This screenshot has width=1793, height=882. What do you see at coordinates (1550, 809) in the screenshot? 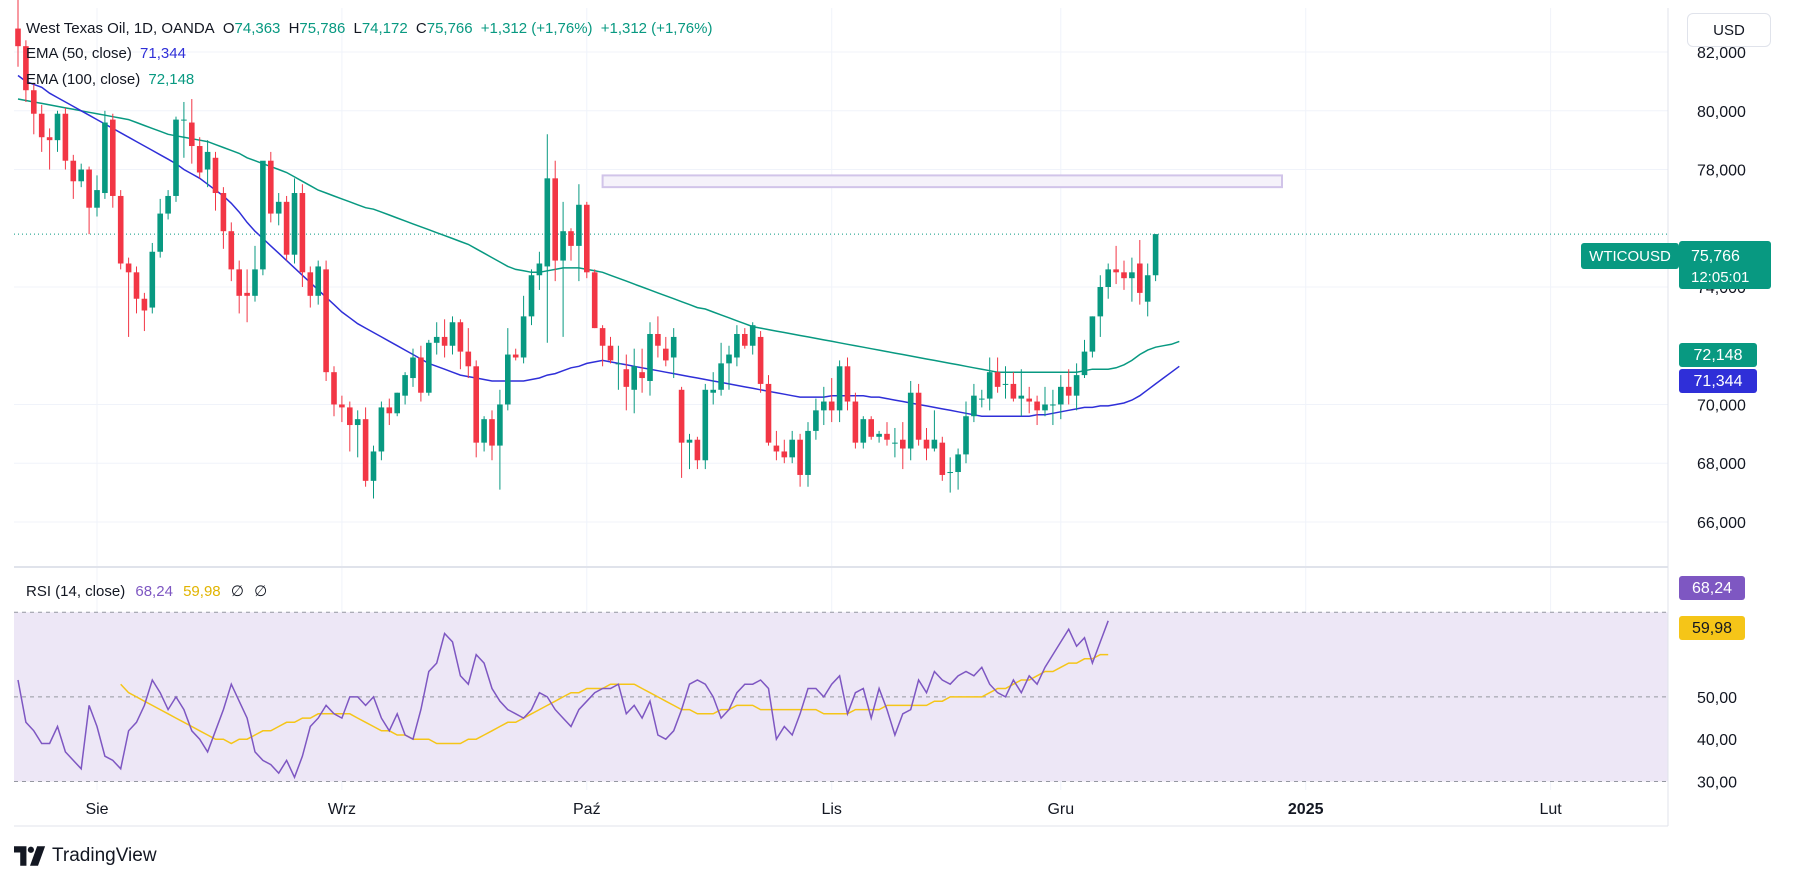
I see `time-tick-label: Lut` at bounding box center [1550, 809].